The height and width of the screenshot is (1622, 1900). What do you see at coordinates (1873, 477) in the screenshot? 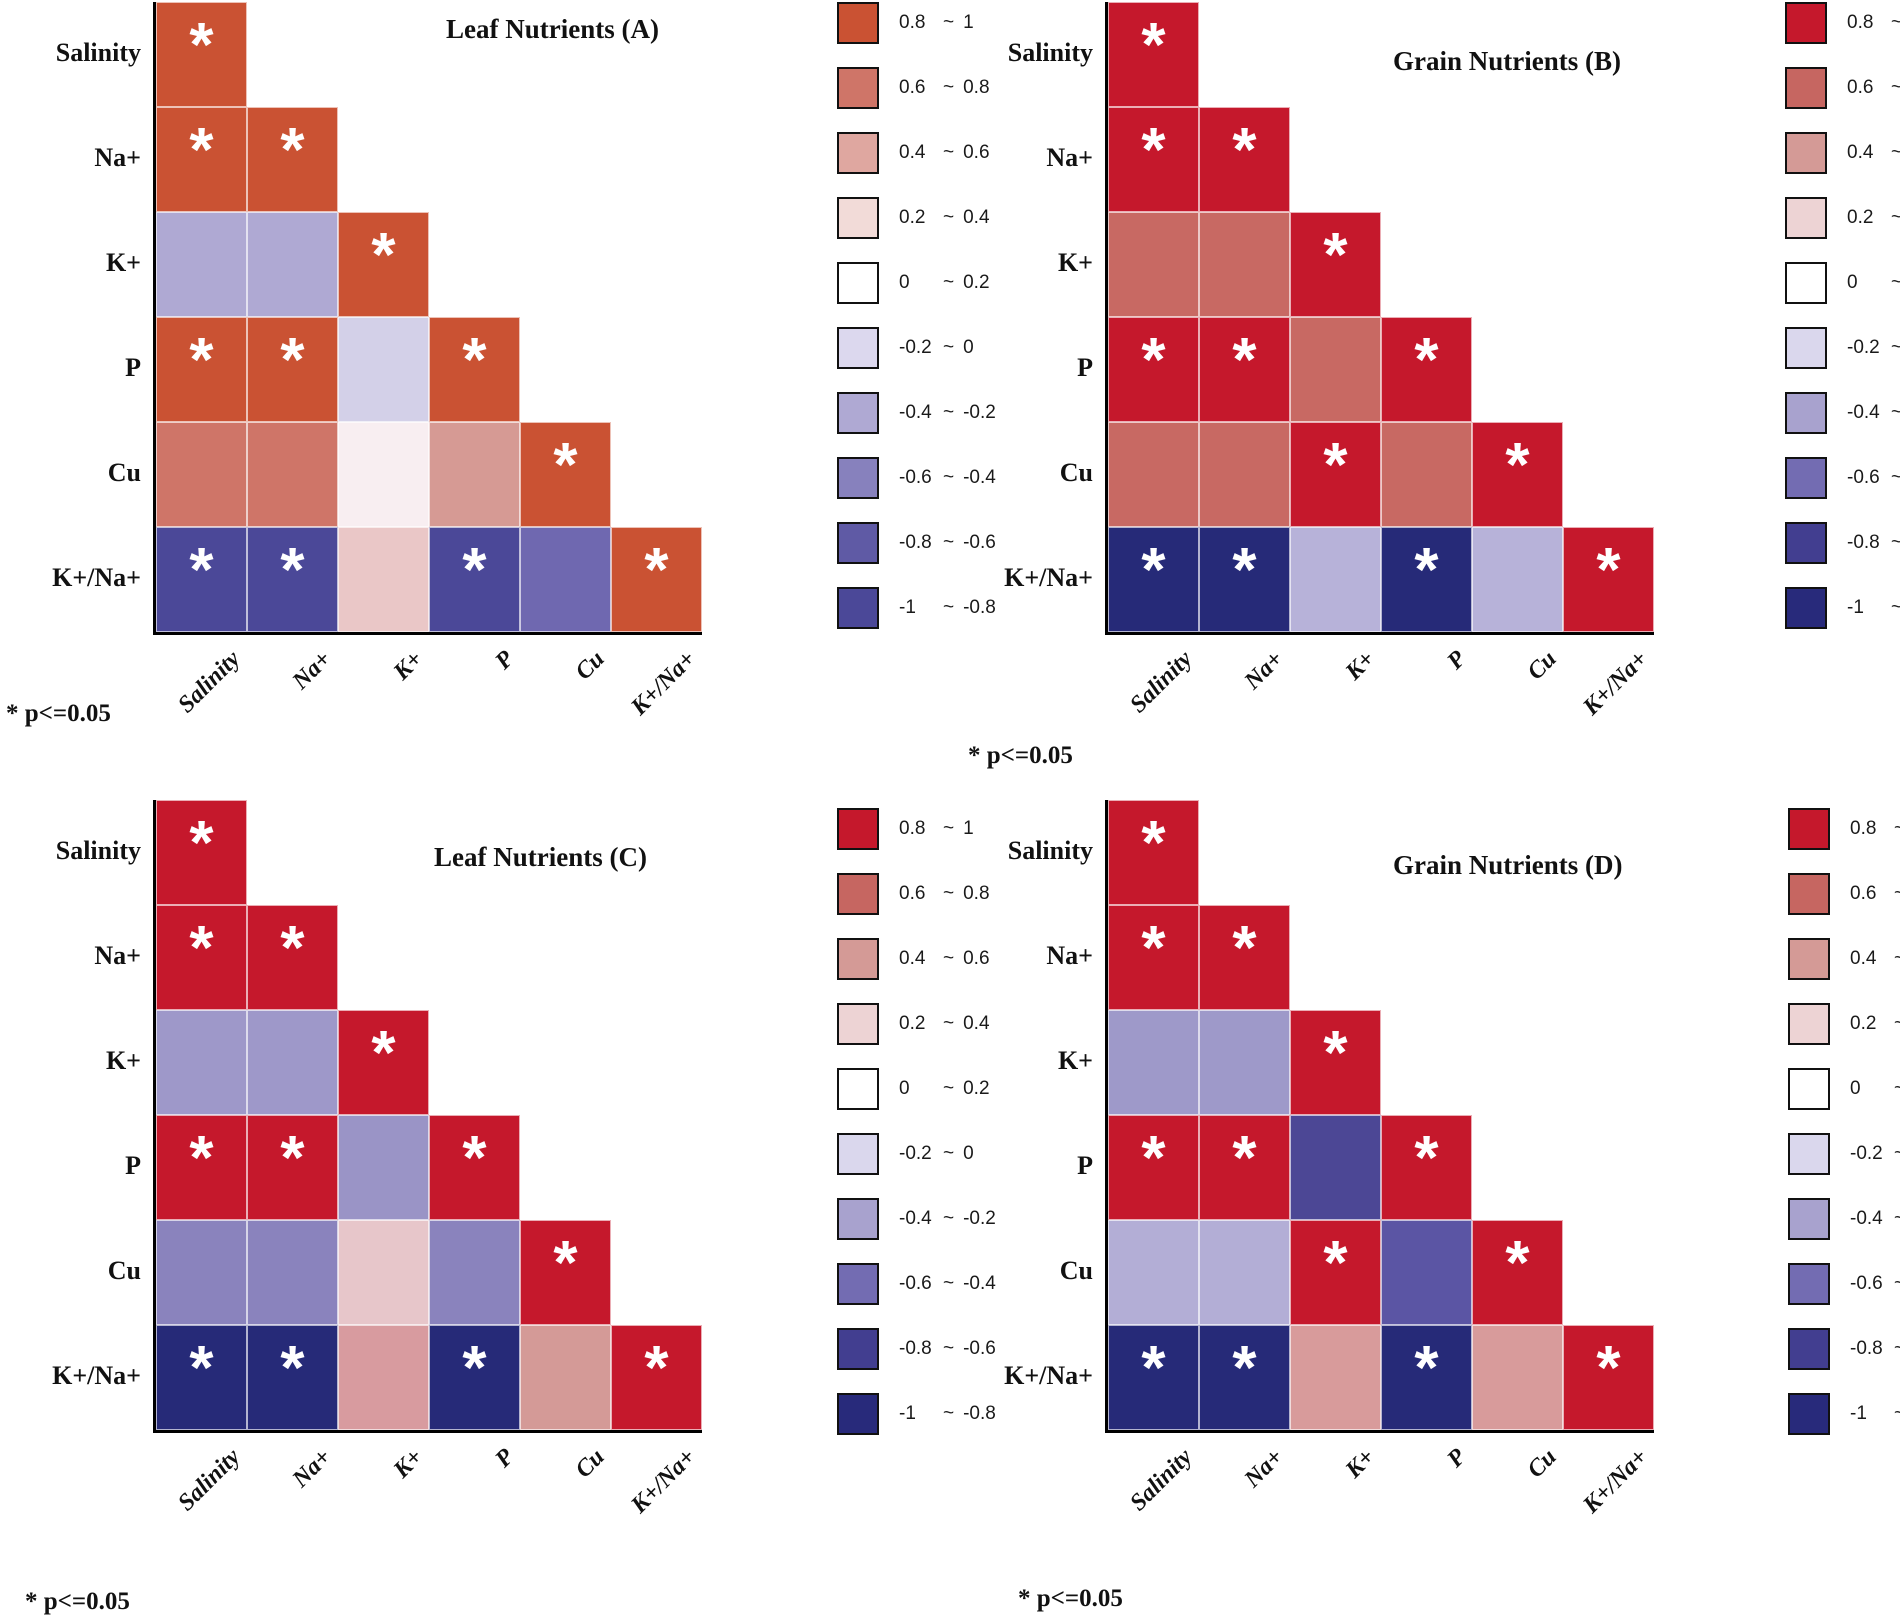
I see `legend-label: -0.6~-0.4` at bounding box center [1873, 477].